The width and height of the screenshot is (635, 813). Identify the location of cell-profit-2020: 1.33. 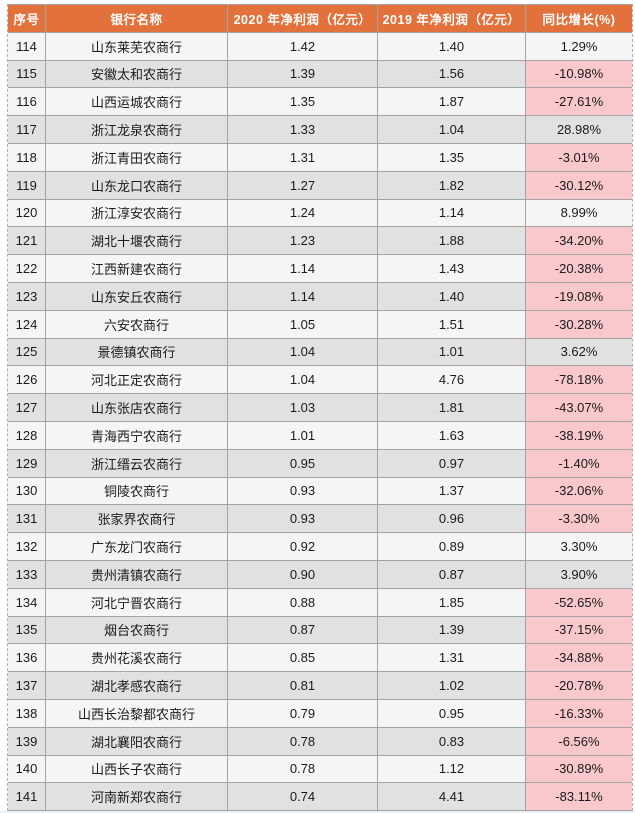
(303, 129).